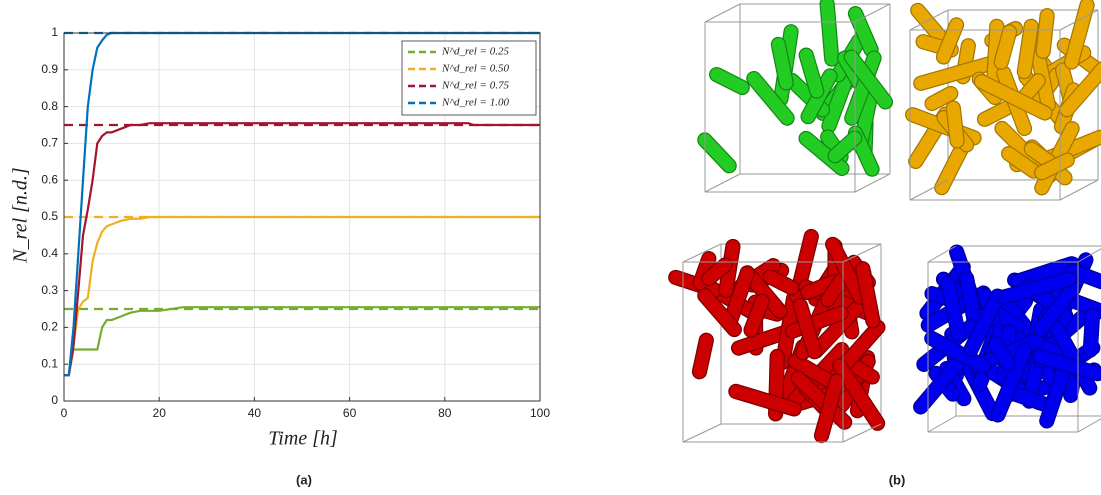  What do you see at coordinates (475, 52) in the screenshot?
I see `legend-label: N^d_rel = 0.25` at bounding box center [475, 52].